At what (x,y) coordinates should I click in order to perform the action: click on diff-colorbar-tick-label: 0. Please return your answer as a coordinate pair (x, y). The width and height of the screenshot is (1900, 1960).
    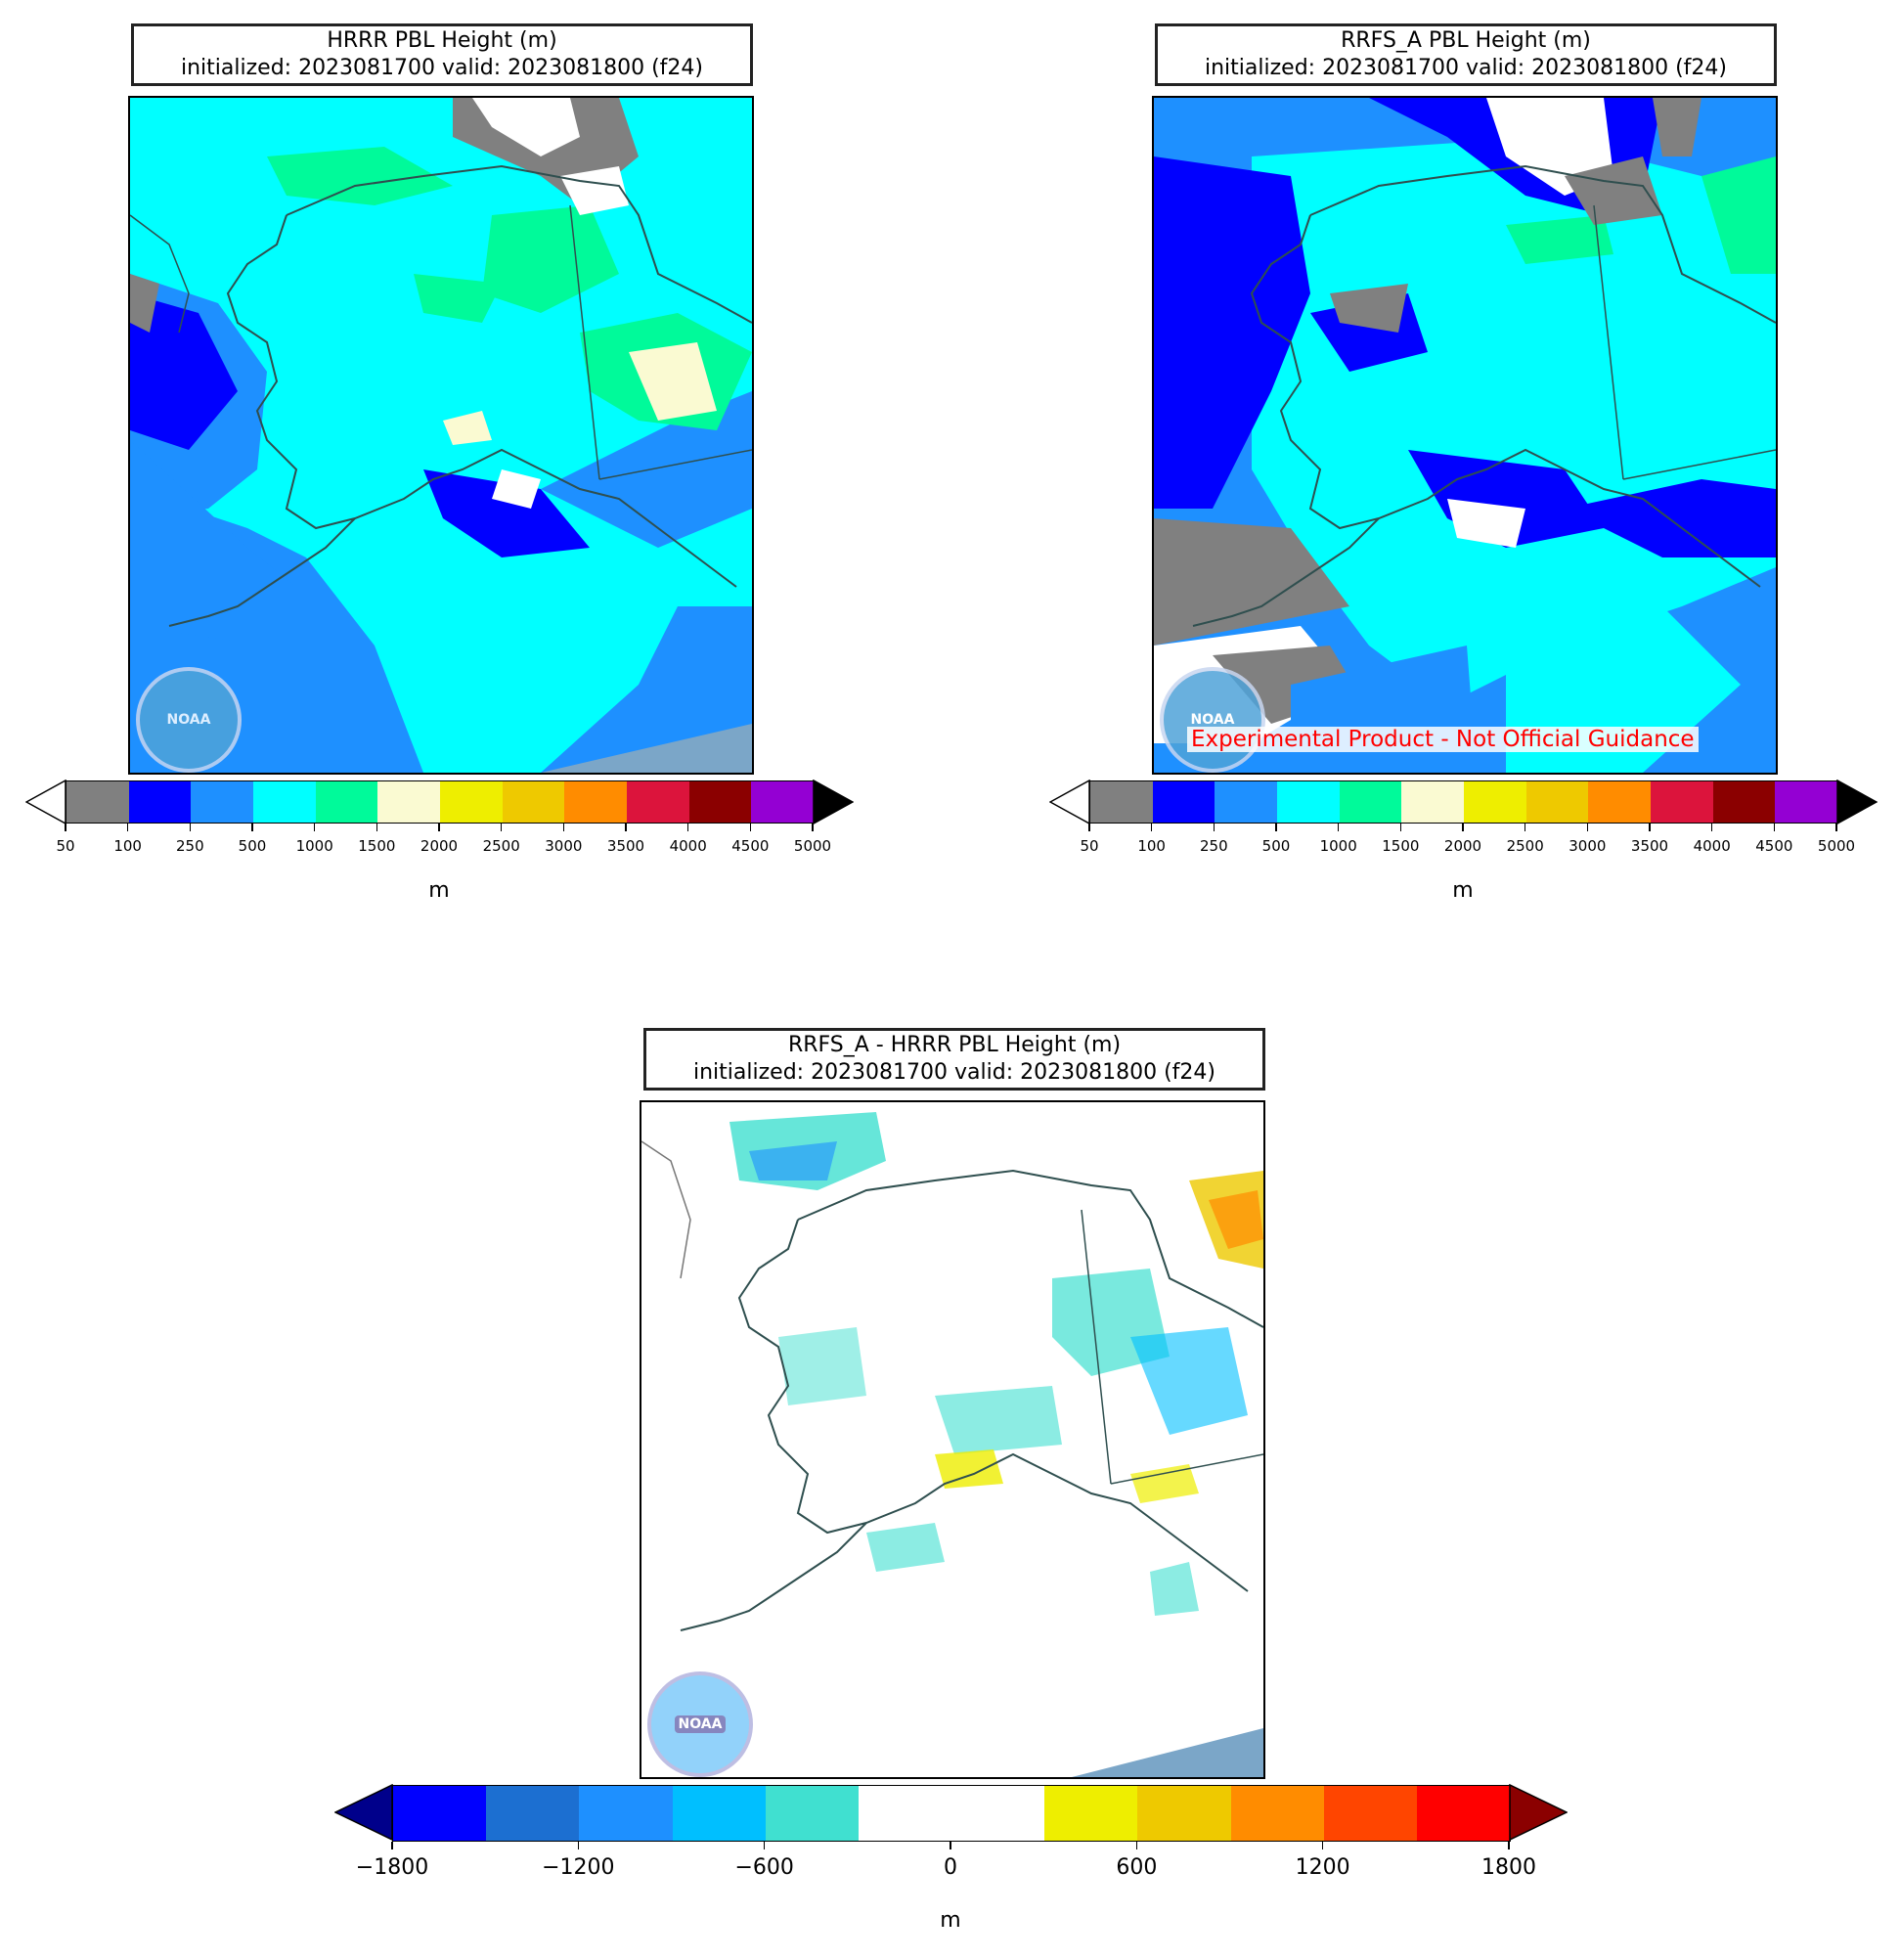
    Looking at the image, I should click on (950, 1867).